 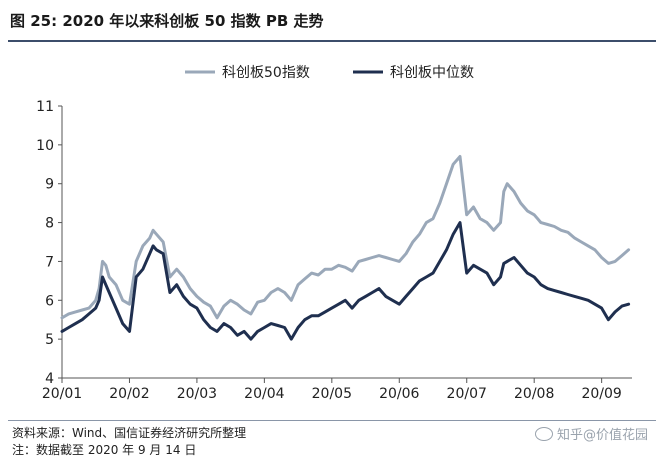 What do you see at coordinates (467, 394) in the screenshot?
I see `x-tick-label: 20/07` at bounding box center [467, 394].